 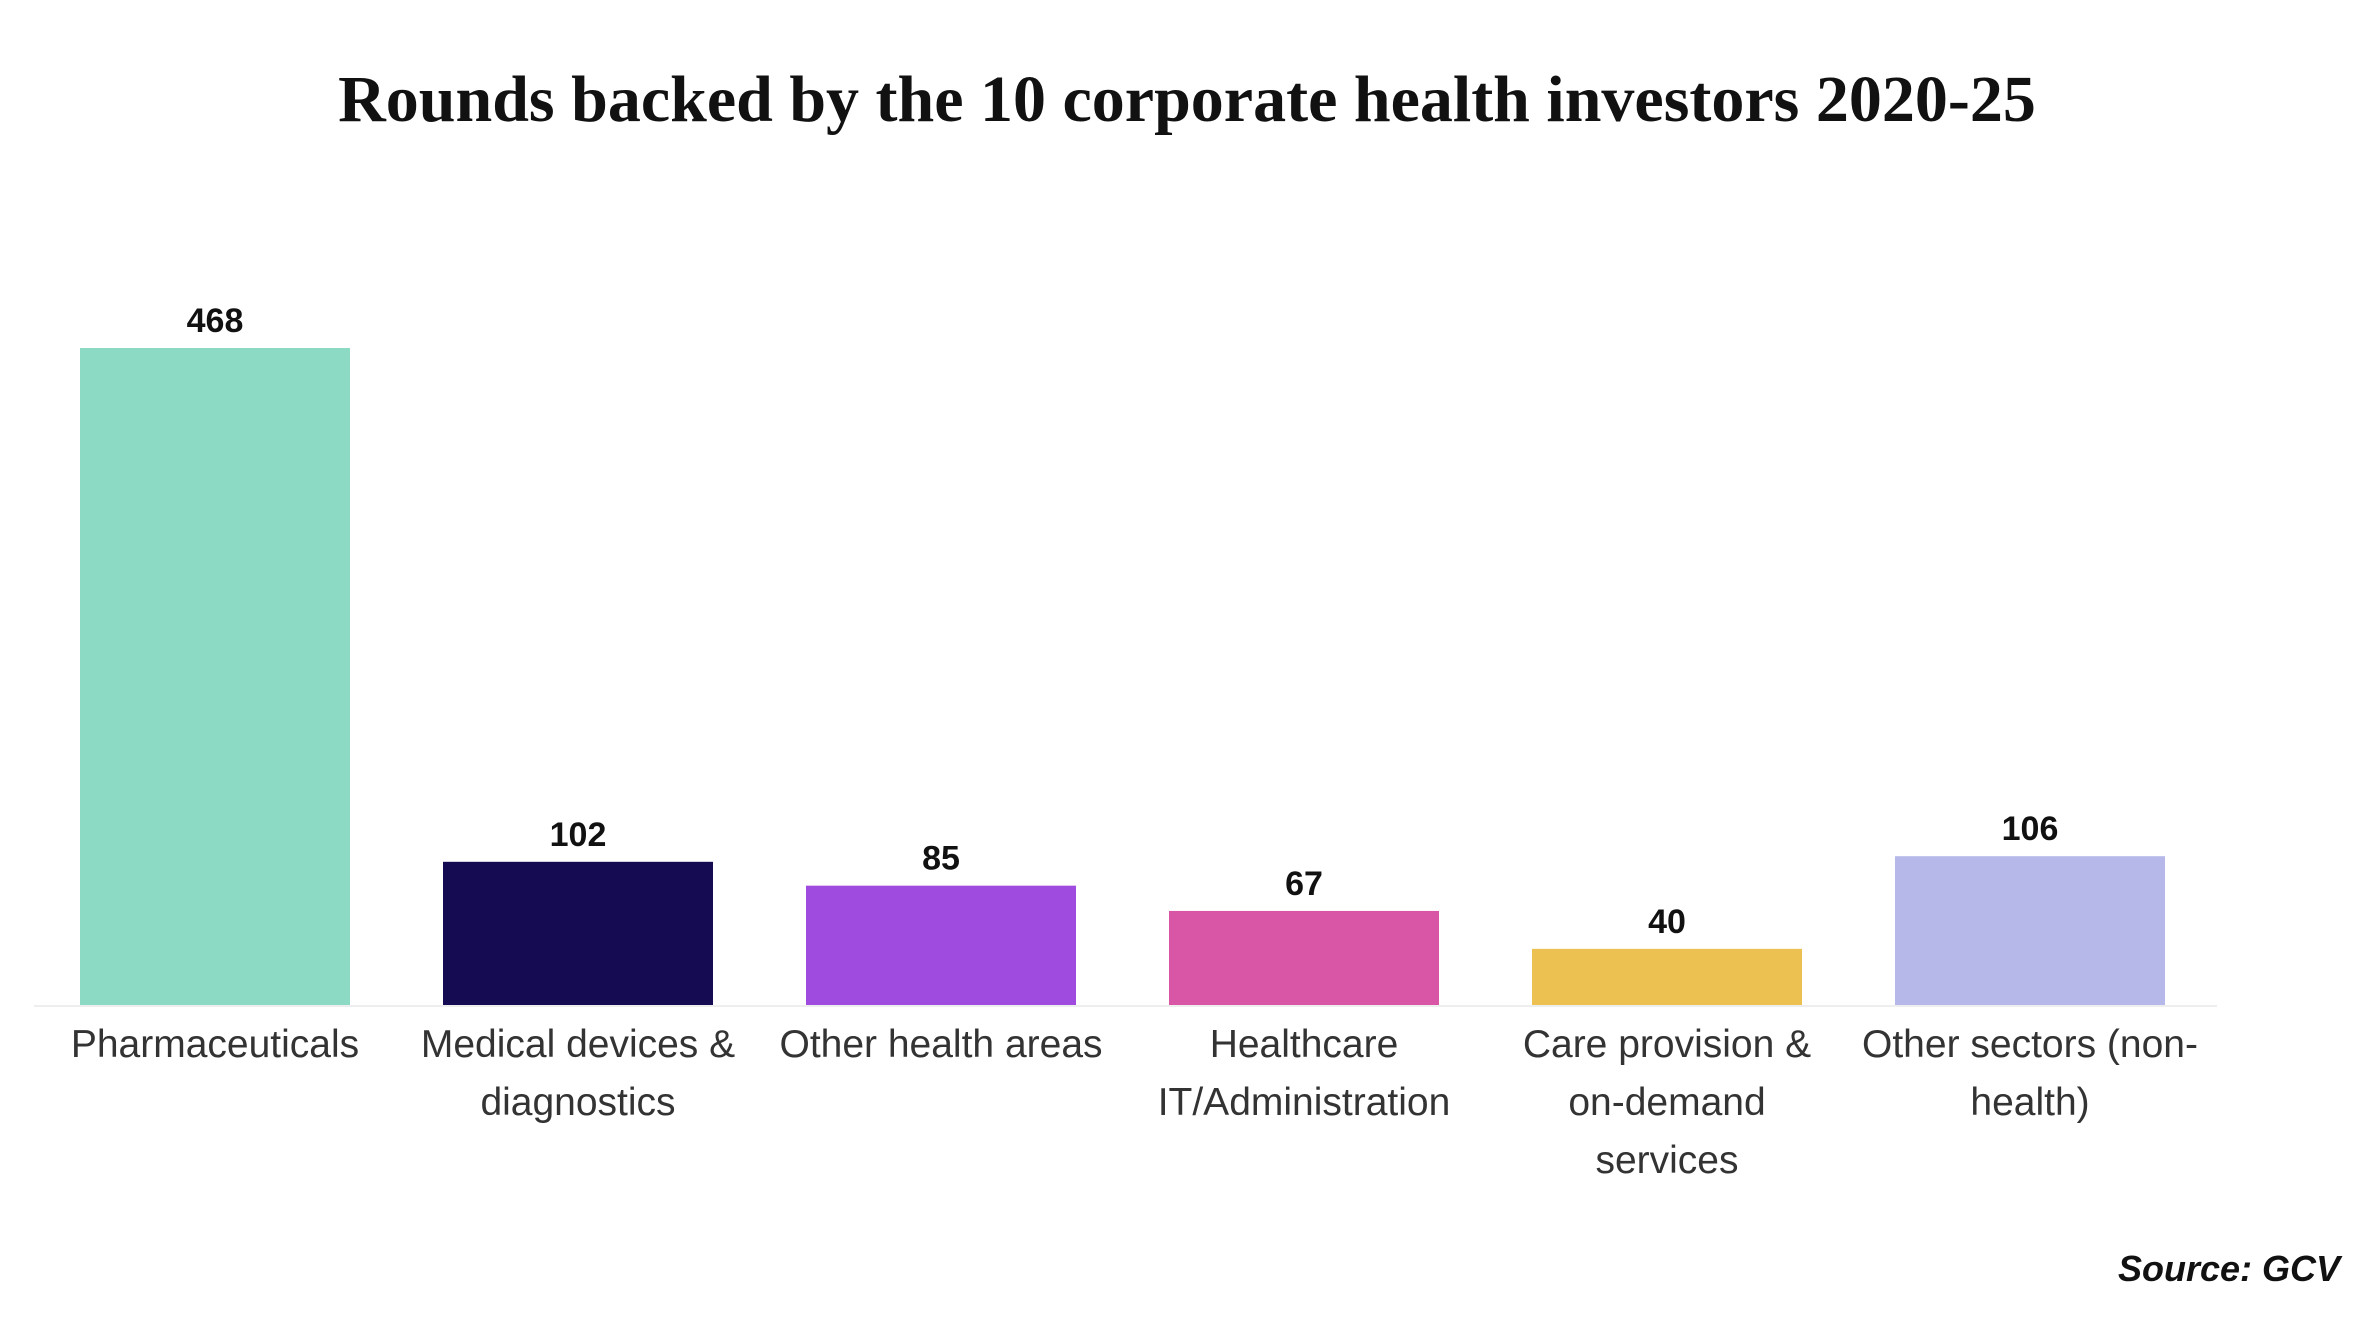 What do you see at coordinates (2030, 829) in the screenshot?
I see `value-label: 106` at bounding box center [2030, 829].